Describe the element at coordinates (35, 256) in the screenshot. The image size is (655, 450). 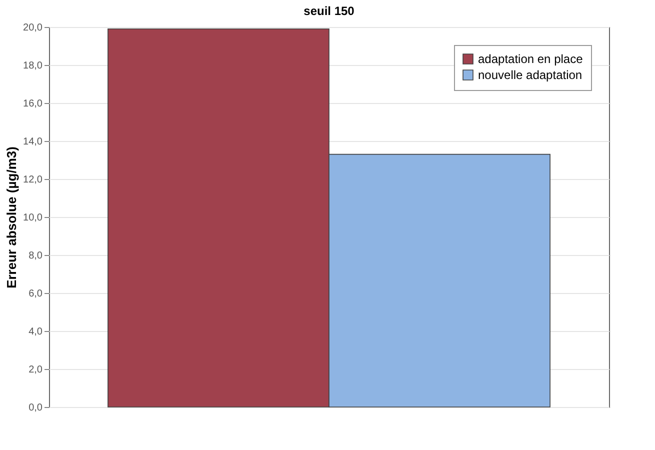
I see `y-tick-label: 8,0` at that location.